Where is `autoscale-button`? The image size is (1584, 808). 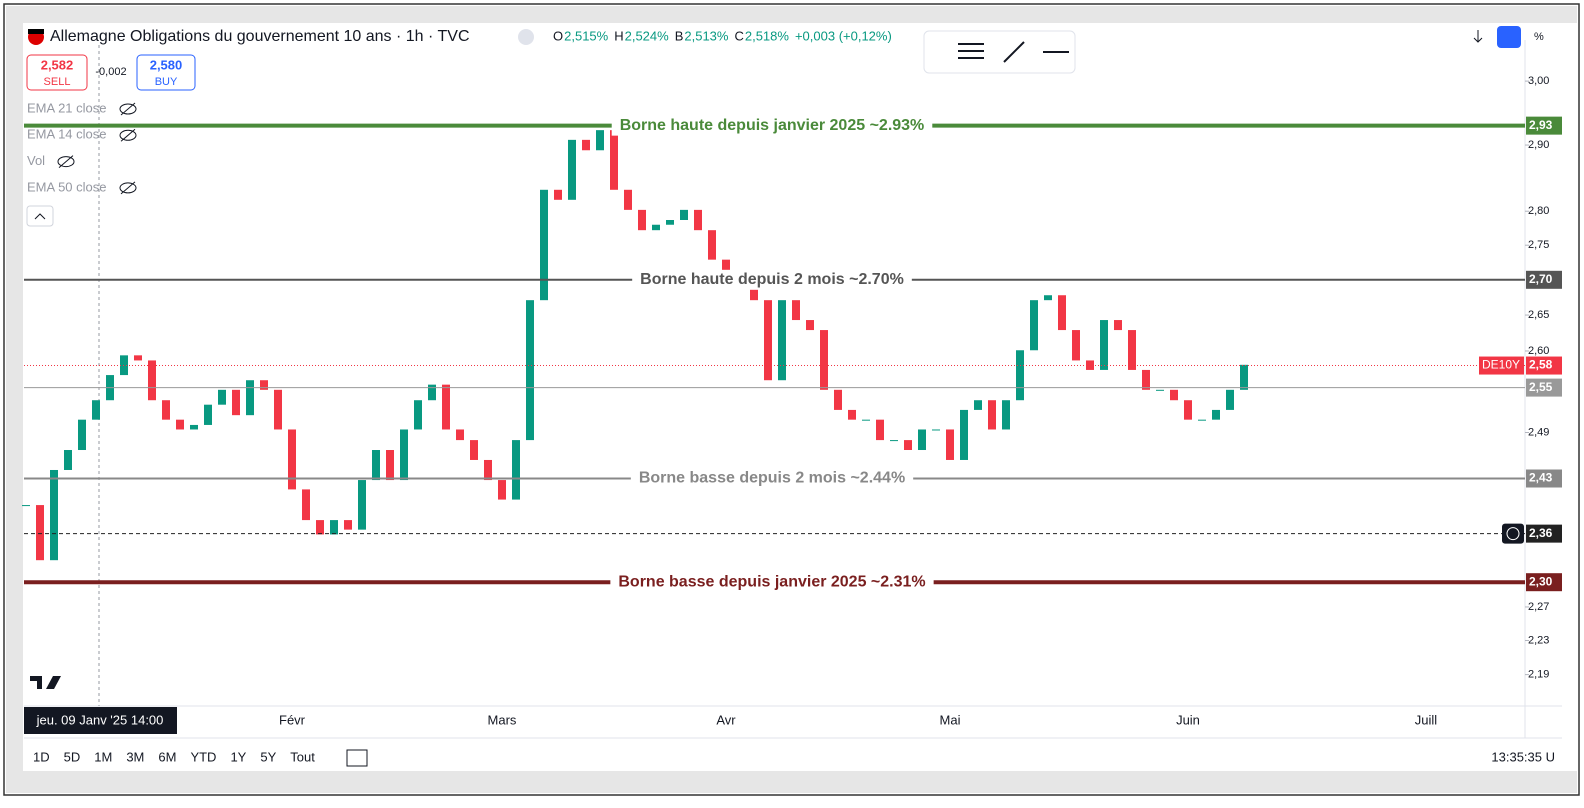 autoscale-button is located at coordinates (1509, 37).